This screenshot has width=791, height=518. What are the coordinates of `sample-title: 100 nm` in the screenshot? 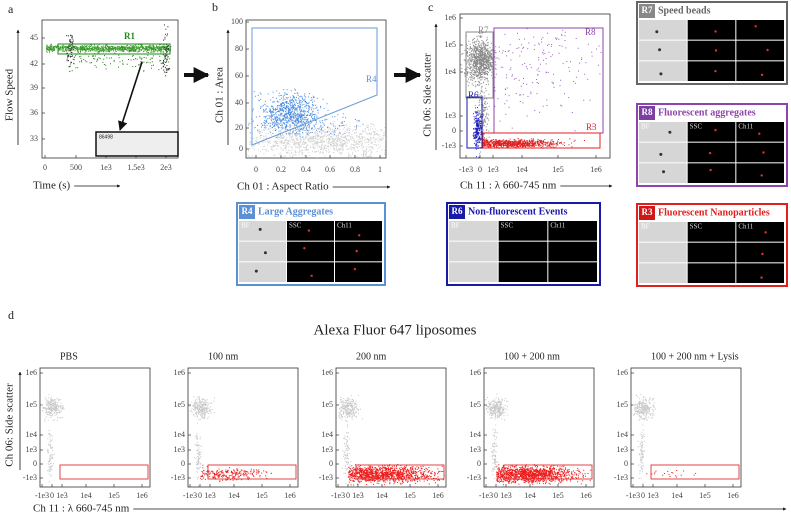 It's located at (223, 356).